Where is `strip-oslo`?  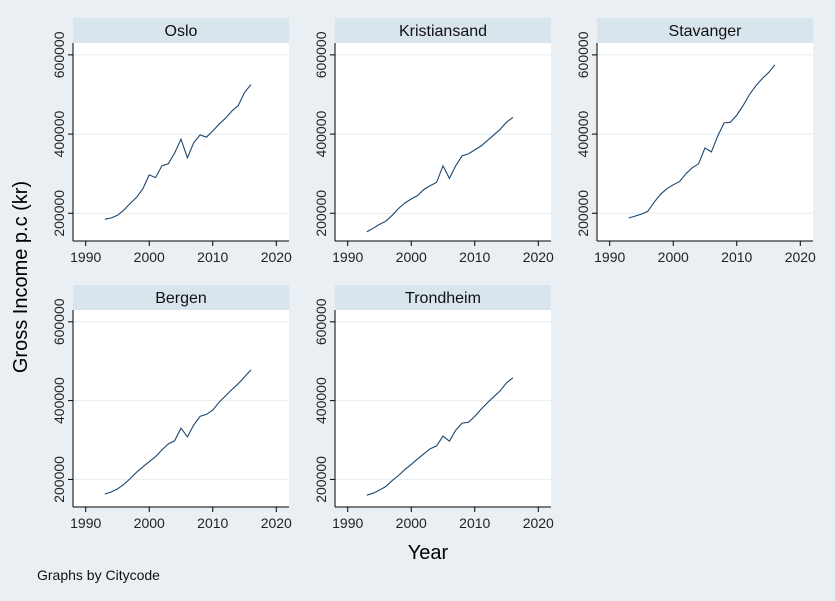 strip-oslo is located at coordinates (181, 30).